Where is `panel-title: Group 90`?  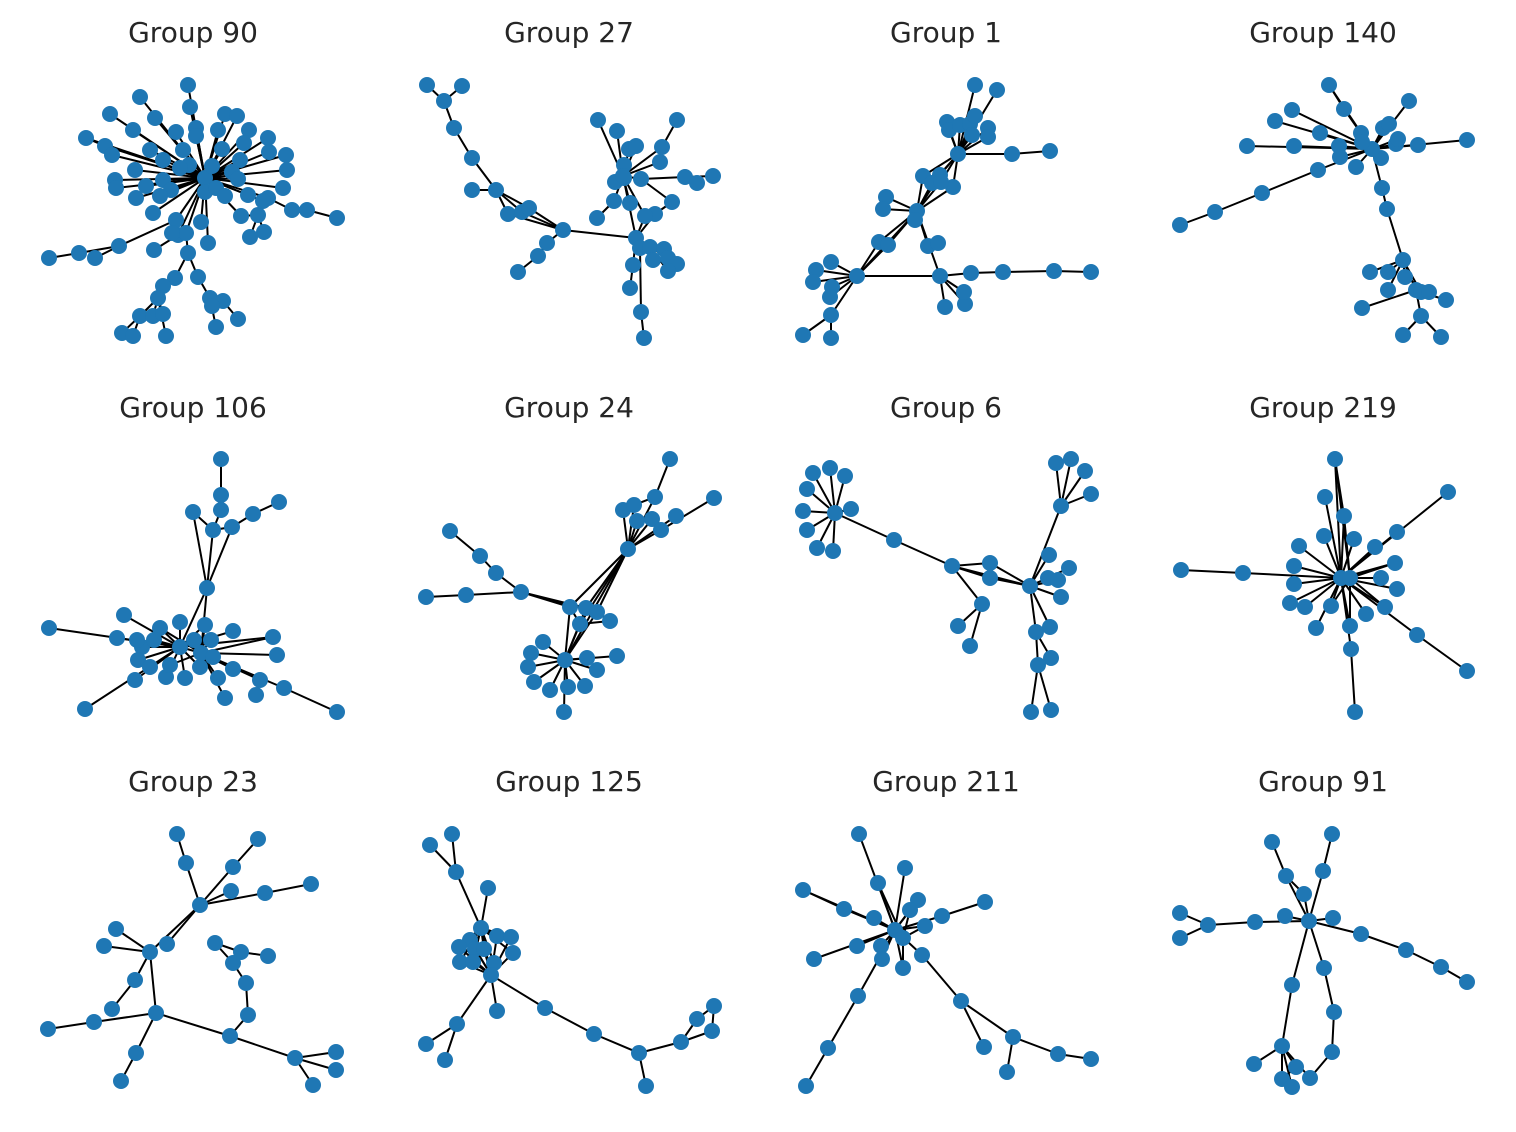
panel-title: Group 90 is located at coordinates (193, 32).